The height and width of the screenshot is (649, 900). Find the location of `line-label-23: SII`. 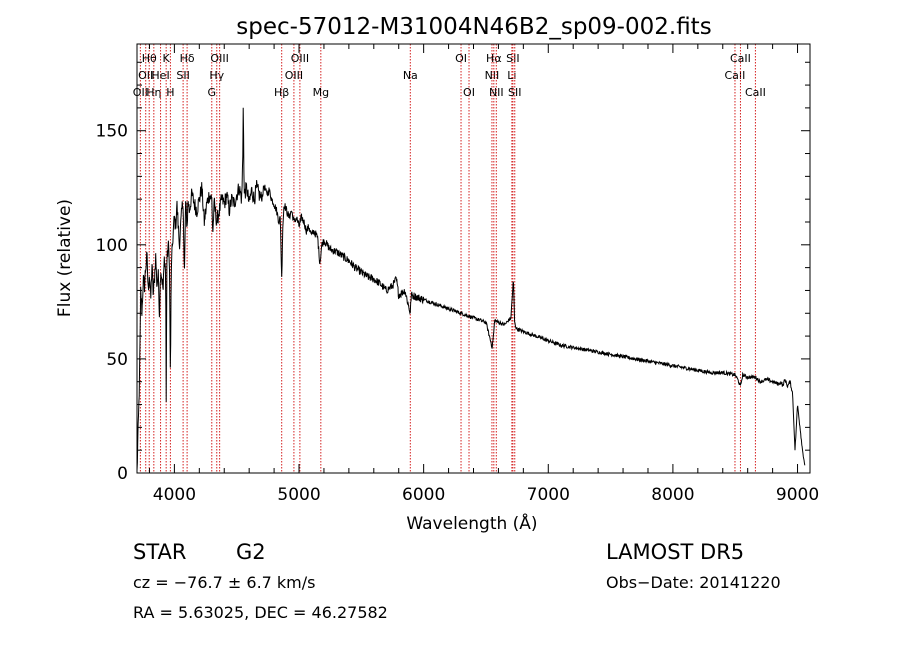

line-label-23: SII is located at coordinates (512, 58).